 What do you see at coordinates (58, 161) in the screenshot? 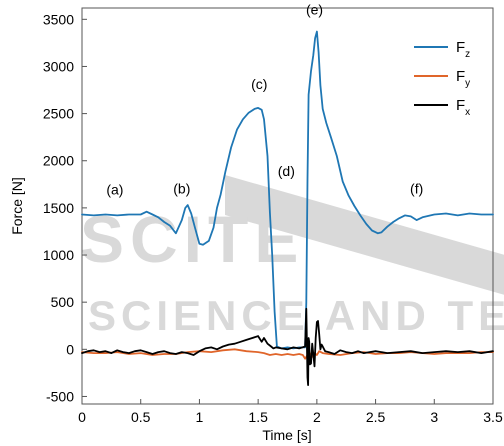
I see `y-tick-label: 2000` at bounding box center [58, 161].